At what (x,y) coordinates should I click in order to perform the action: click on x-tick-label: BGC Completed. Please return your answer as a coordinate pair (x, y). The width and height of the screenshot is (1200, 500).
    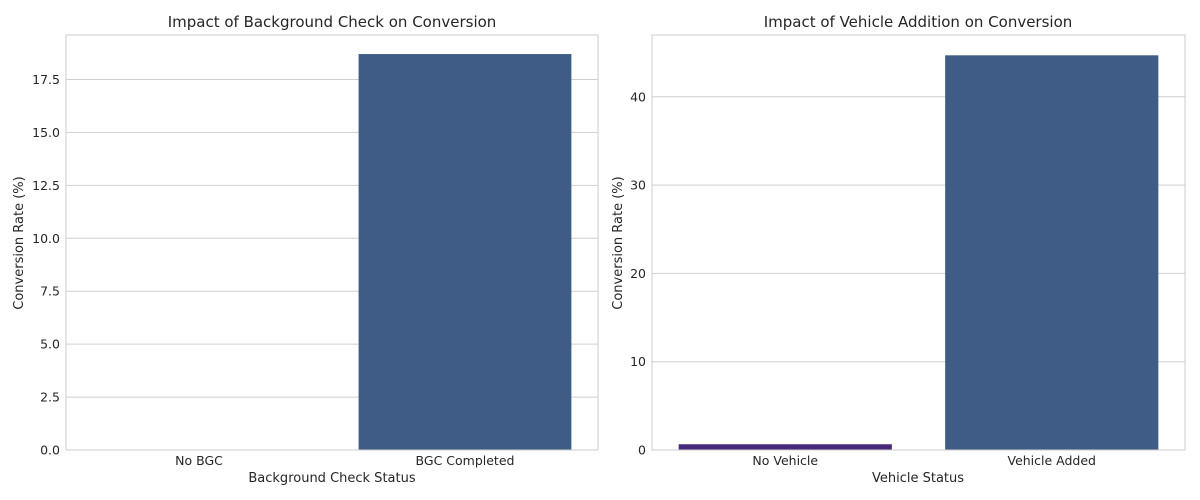
    Looking at the image, I should click on (465, 460).